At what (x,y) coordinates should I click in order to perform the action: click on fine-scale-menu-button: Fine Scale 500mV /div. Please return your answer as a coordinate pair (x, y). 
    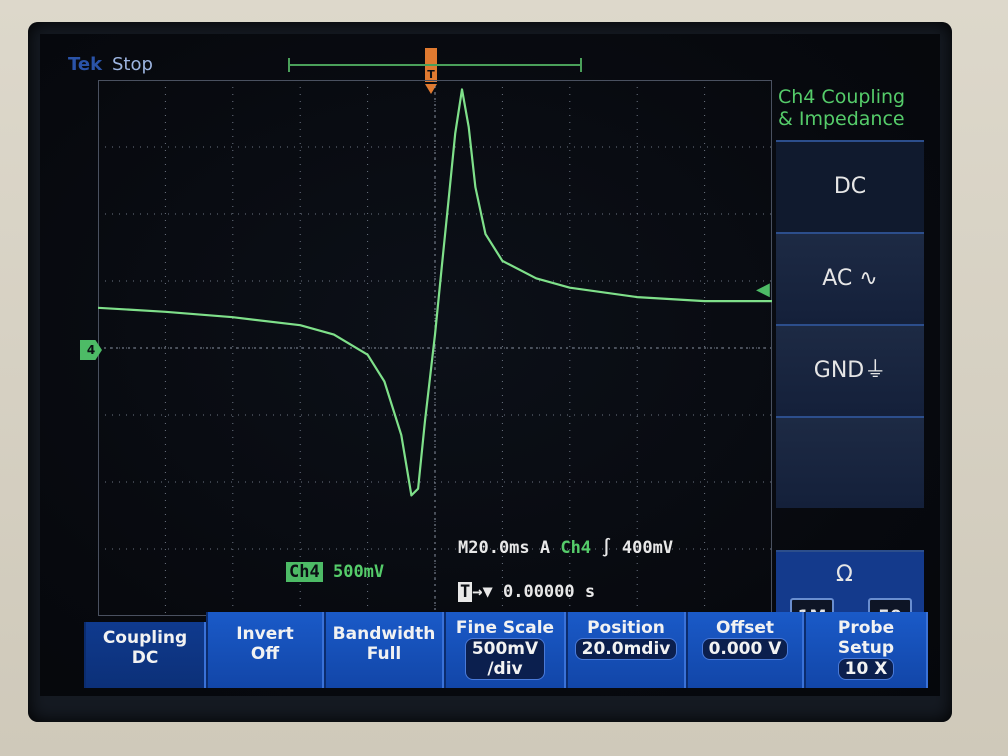
    Looking at the image, I should click on (505, 650).